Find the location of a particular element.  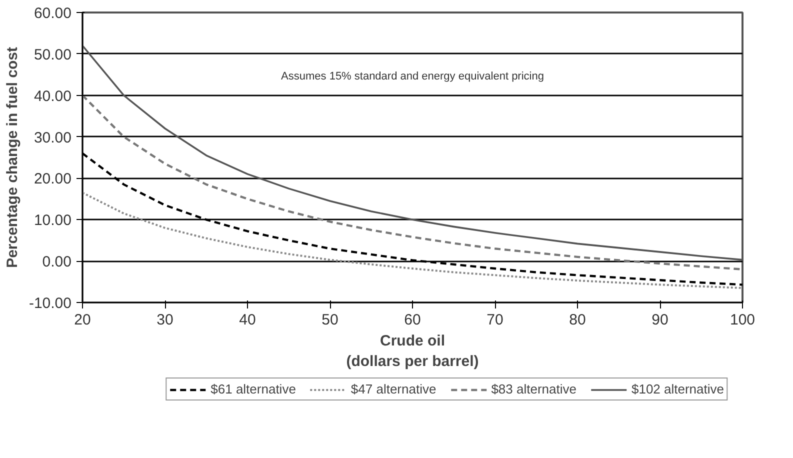

x-tick-label: 50 is located at coordinates (330, 320).